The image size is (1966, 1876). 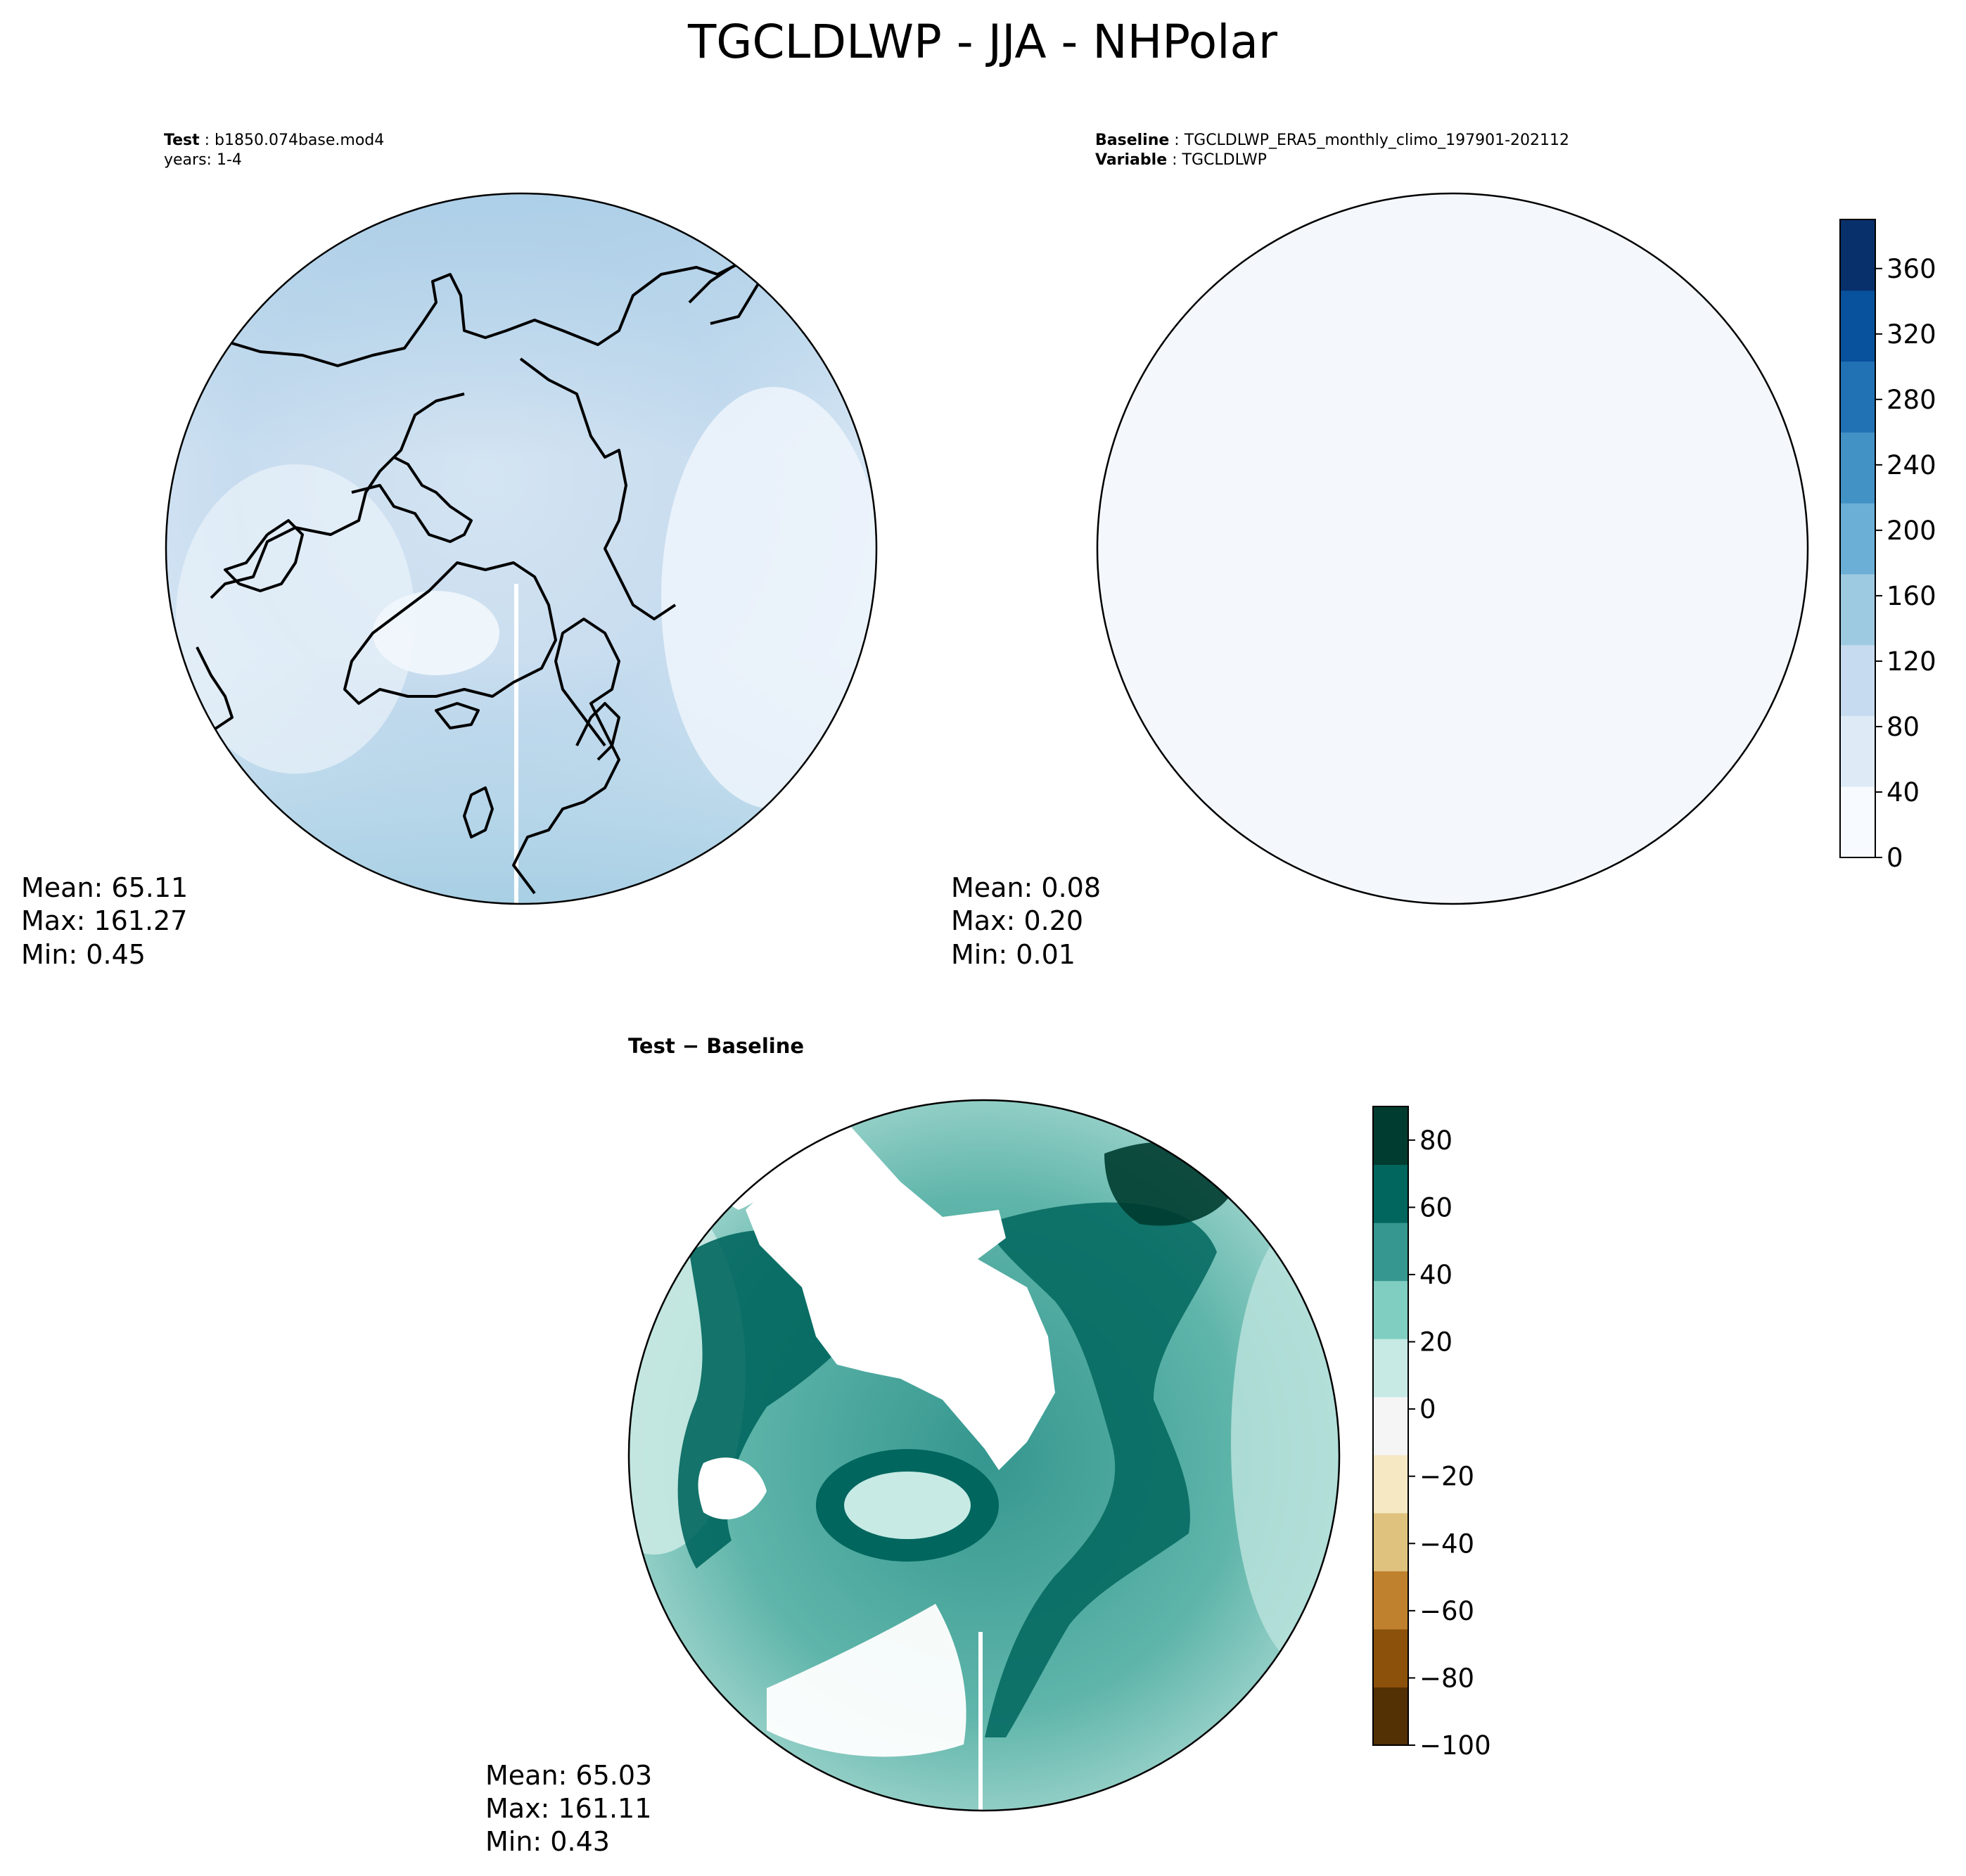 I want to click on baseline-map, so click(x=1452, y=548).